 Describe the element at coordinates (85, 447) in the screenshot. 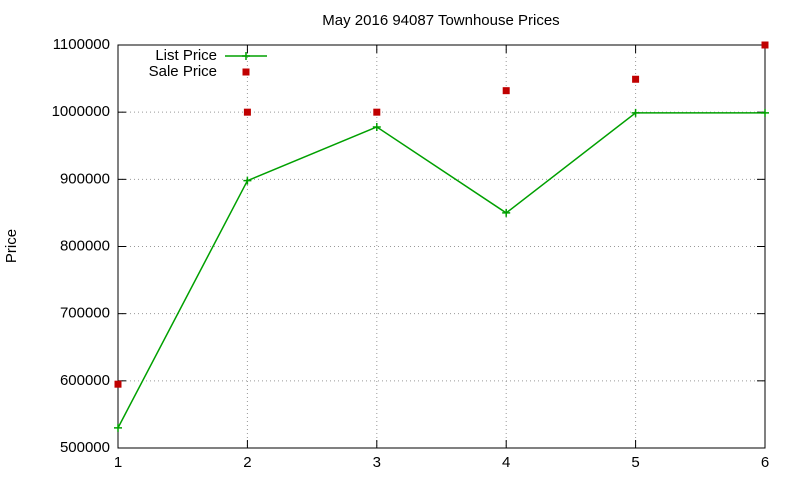

I see `y-tick-label: 500000` at that location.